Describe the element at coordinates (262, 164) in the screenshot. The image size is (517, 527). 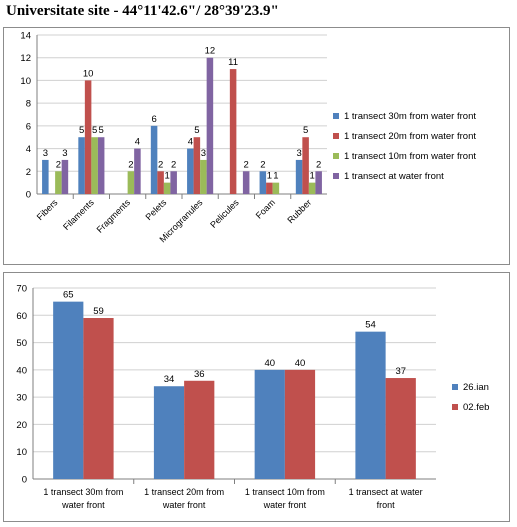
I see `data-label-1-transect-30m-from-water-front-6: 2` at that location.